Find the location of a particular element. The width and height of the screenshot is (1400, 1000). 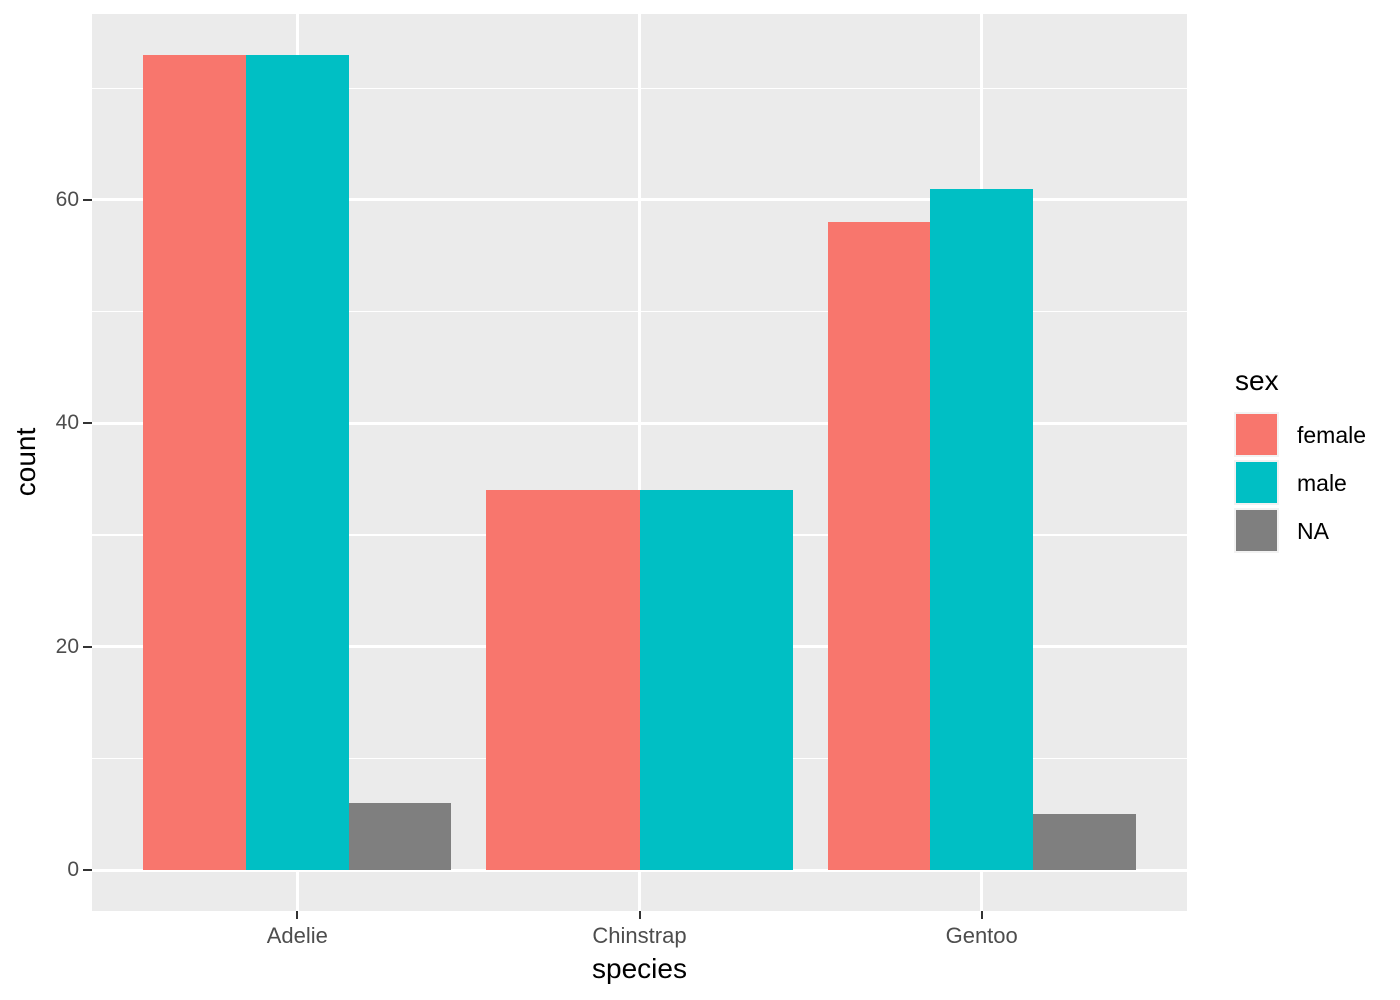

y-axis-title: count is located at coordinates (25, 462).